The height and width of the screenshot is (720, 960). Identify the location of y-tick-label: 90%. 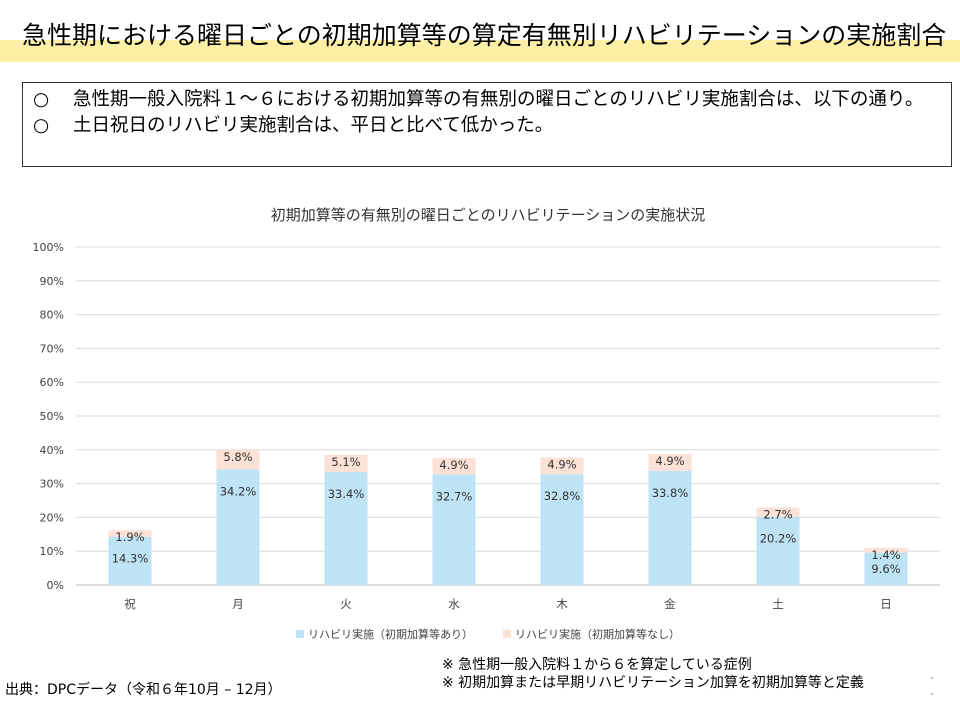
(52, 281).